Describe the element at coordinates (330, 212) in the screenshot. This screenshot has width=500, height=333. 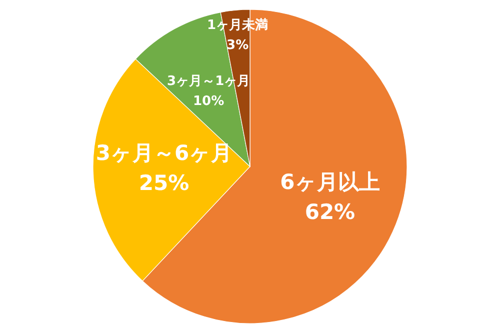
I see `data-label: 62%` at that location.